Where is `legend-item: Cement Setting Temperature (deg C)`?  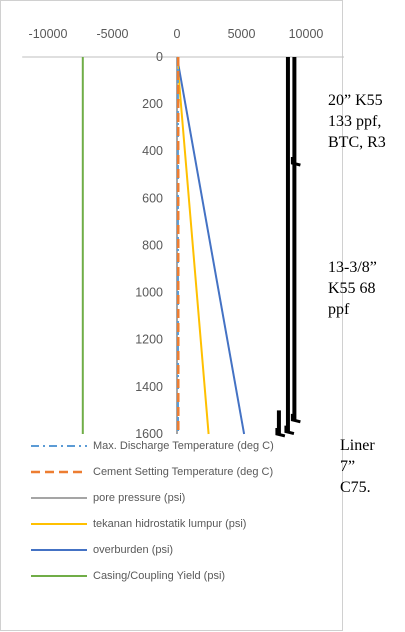
legend-item: Cement Setting Temperature (deg C) is located at coordinates (186, 472).